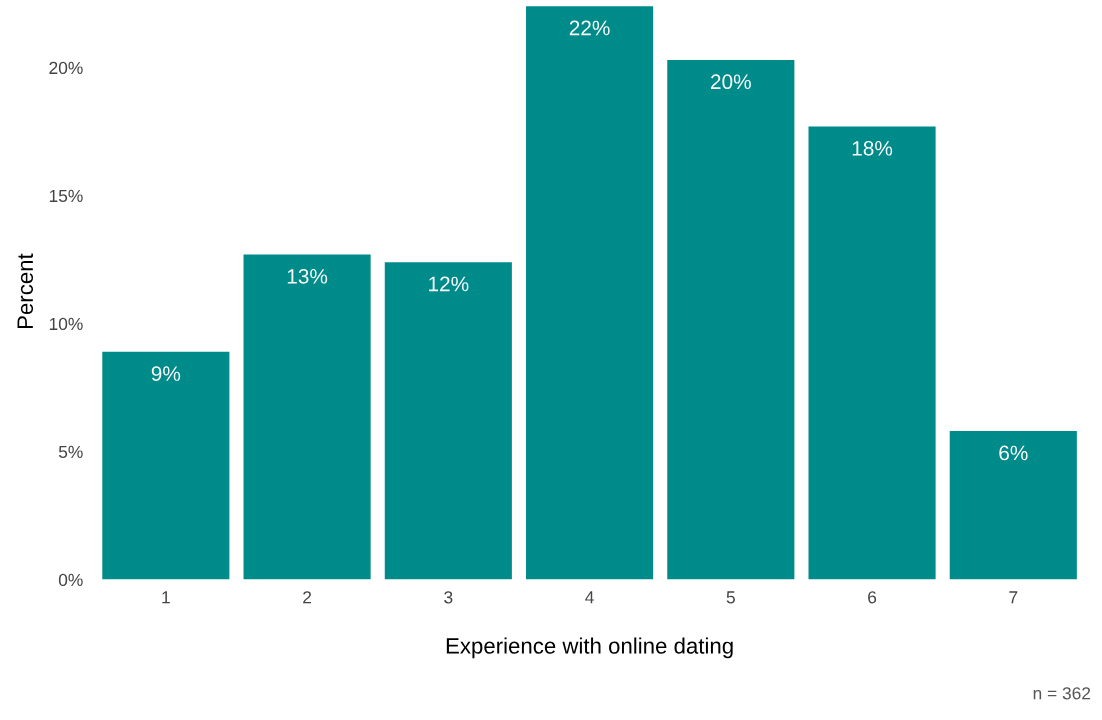 The width and height of the screenshot is (1102, 720). What do you see at coordinates (1013, 597) in the screenshot?
I see `x-tick-label: 7` at bounding box center [1013, 597].